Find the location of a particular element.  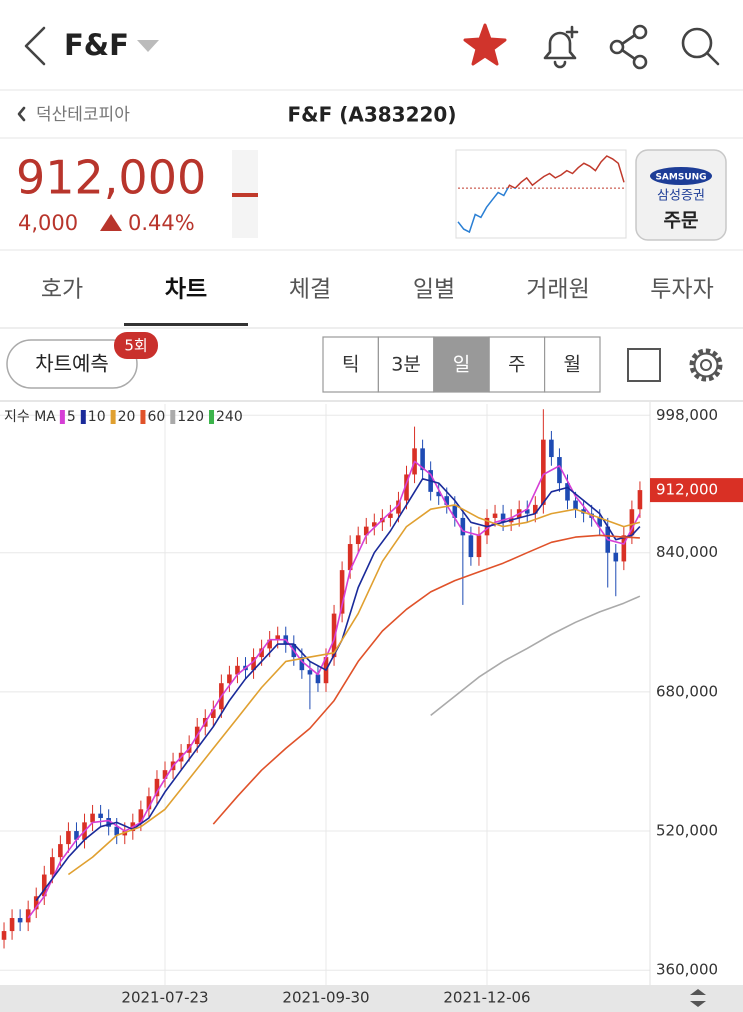

checkbox is located at coordinates (644, 365).